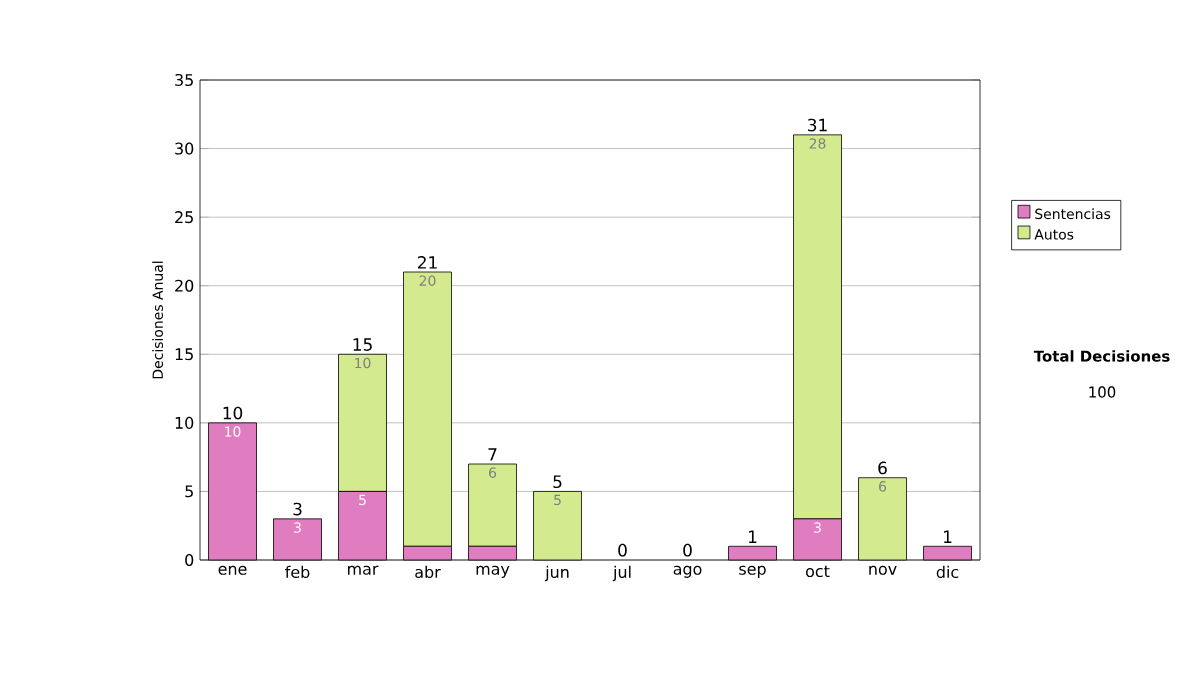 This screenshot has width=1200, height=680. I want to click on total-label: 31, so click(817, 125).